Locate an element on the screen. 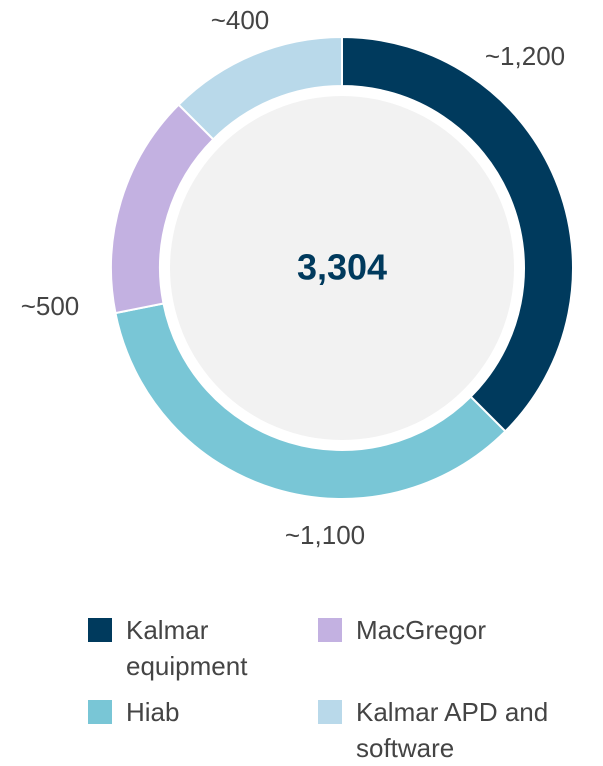 The height and width of the screenshot is (766, 603). value-label: ~1,100 is located at coordinates (325, 535).